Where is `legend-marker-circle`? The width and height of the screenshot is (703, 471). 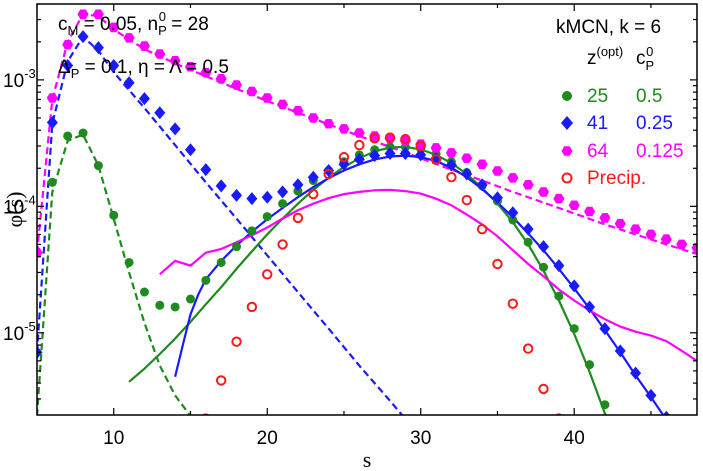 legend-marker-circle is located at coordinates (567, 96).